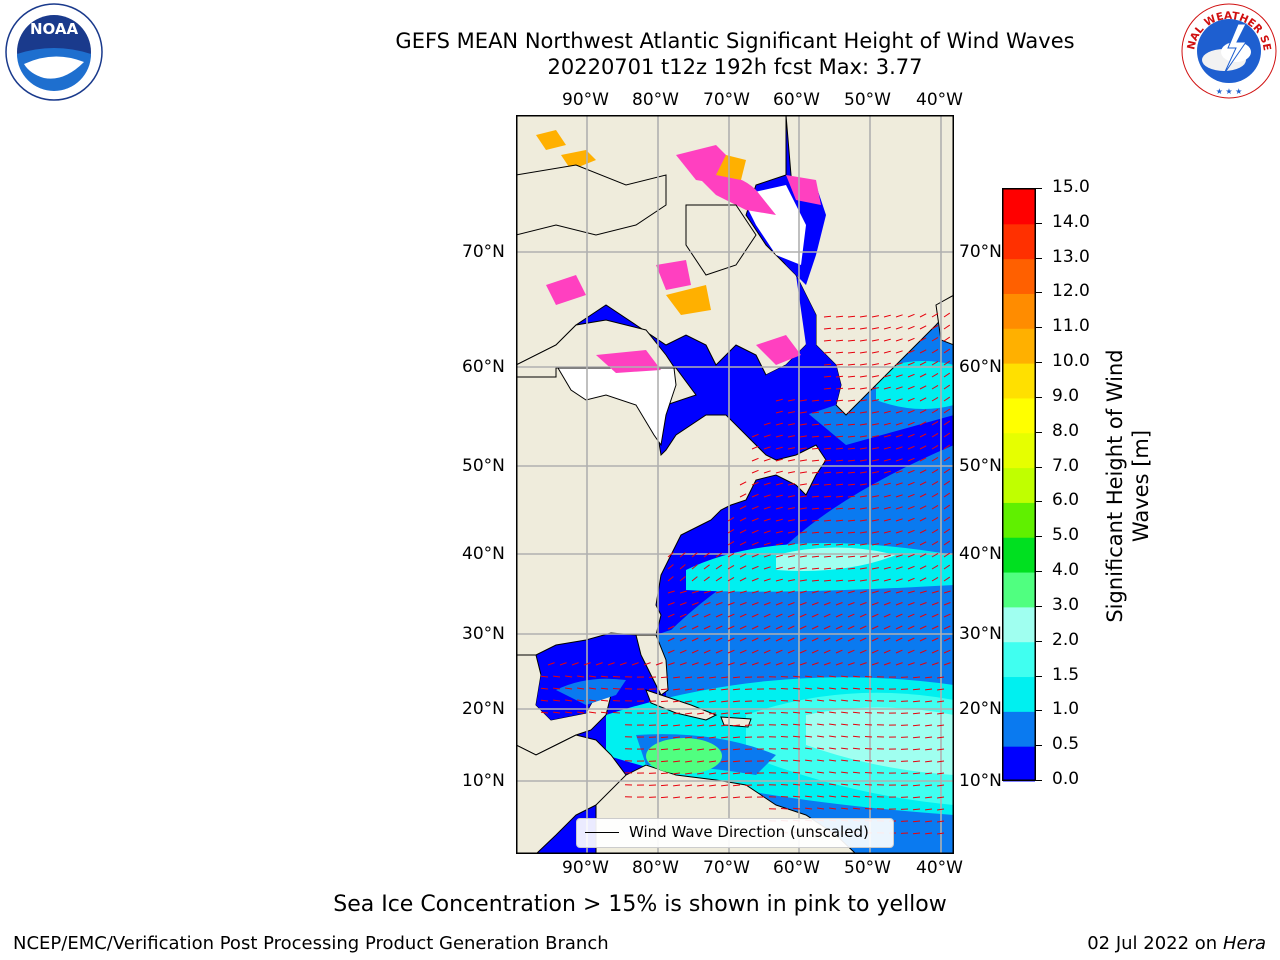 This screenshot has height=960, width=1280. What do you see at coordinates (1071, 326) in the screenshot?
I see `colorbar-tick-label: 11.0` at bounding box center [1071, 326].